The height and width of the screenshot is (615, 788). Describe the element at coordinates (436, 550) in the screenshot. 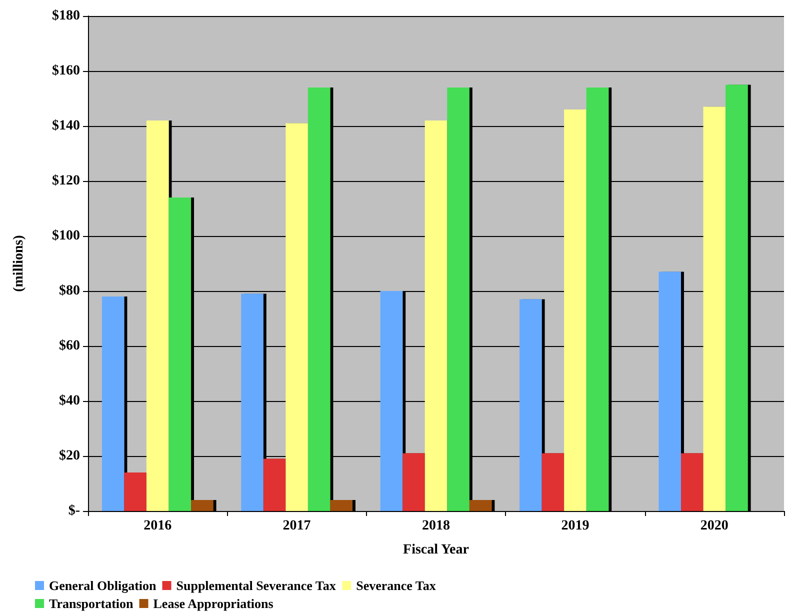

I see `x-axis-title: Fiscal Year` at that location.